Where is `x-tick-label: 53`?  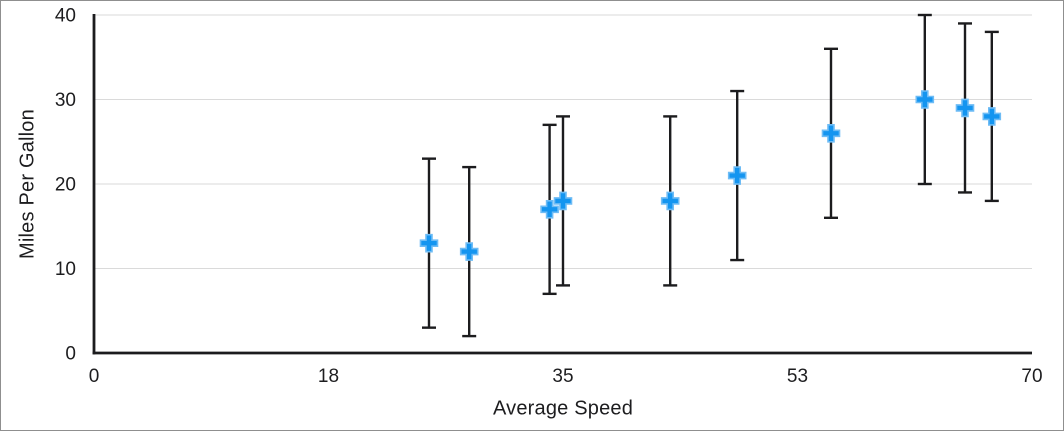 x-tick-label: 53 is located at coordinates (797, 376).